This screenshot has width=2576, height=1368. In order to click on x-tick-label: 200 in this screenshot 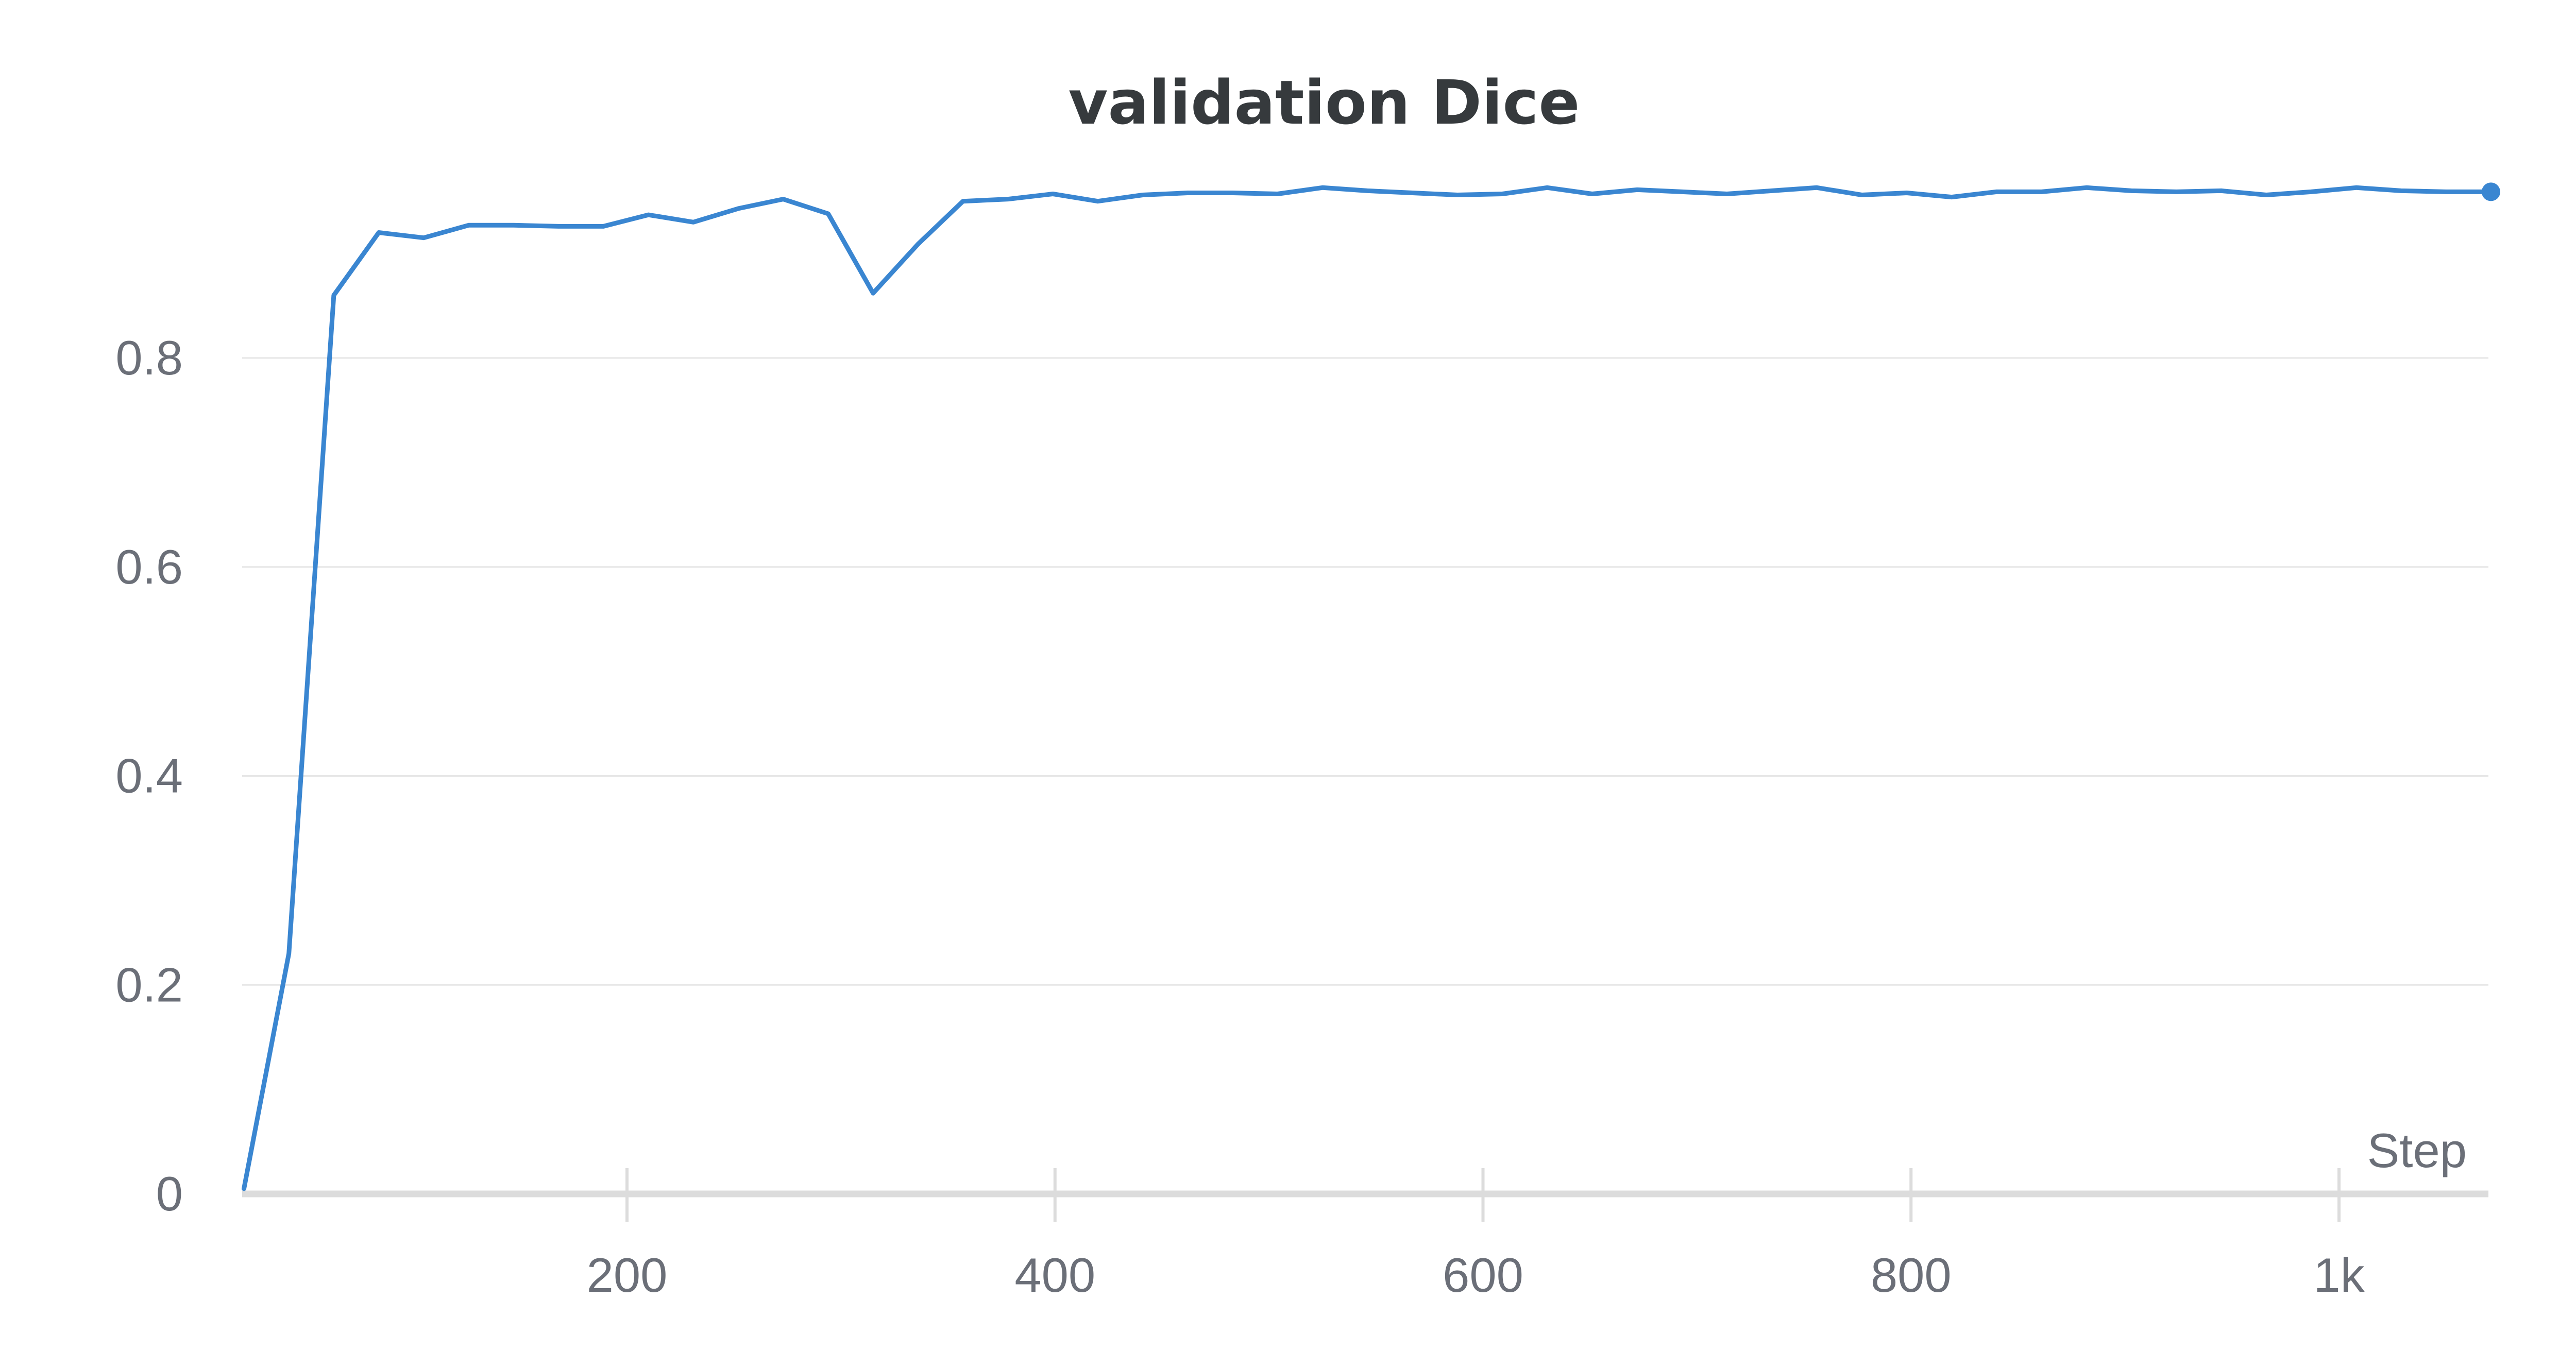, I will do `click(627, 1275)`.